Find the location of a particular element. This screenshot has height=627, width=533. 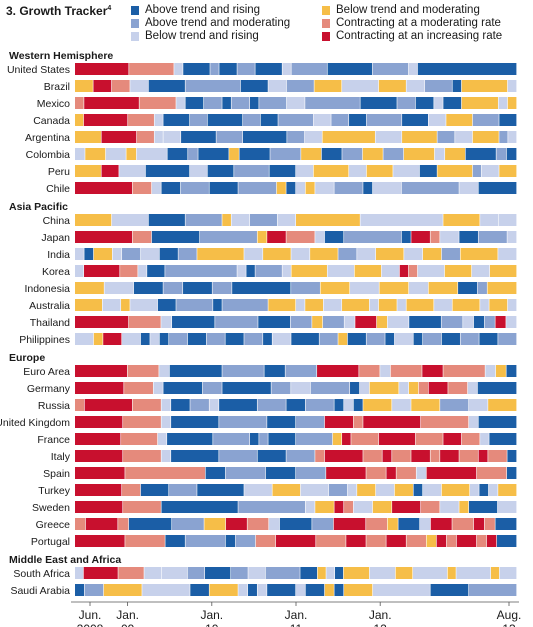

country-row-united-states is located at coordinates (296, 69).